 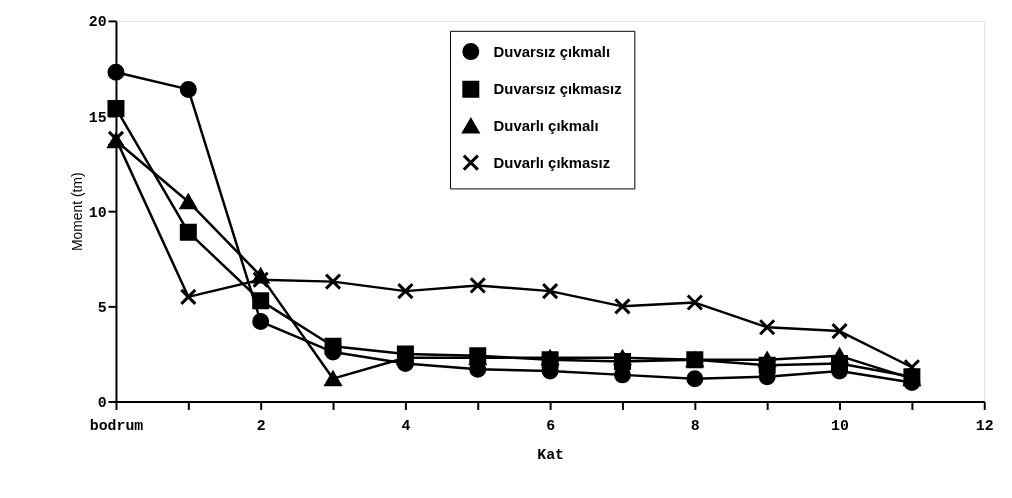 What do you see at coordinates (97, 117) in the screenshot?
I see `y-tick-label: 15` at bounding box center [97, 117].